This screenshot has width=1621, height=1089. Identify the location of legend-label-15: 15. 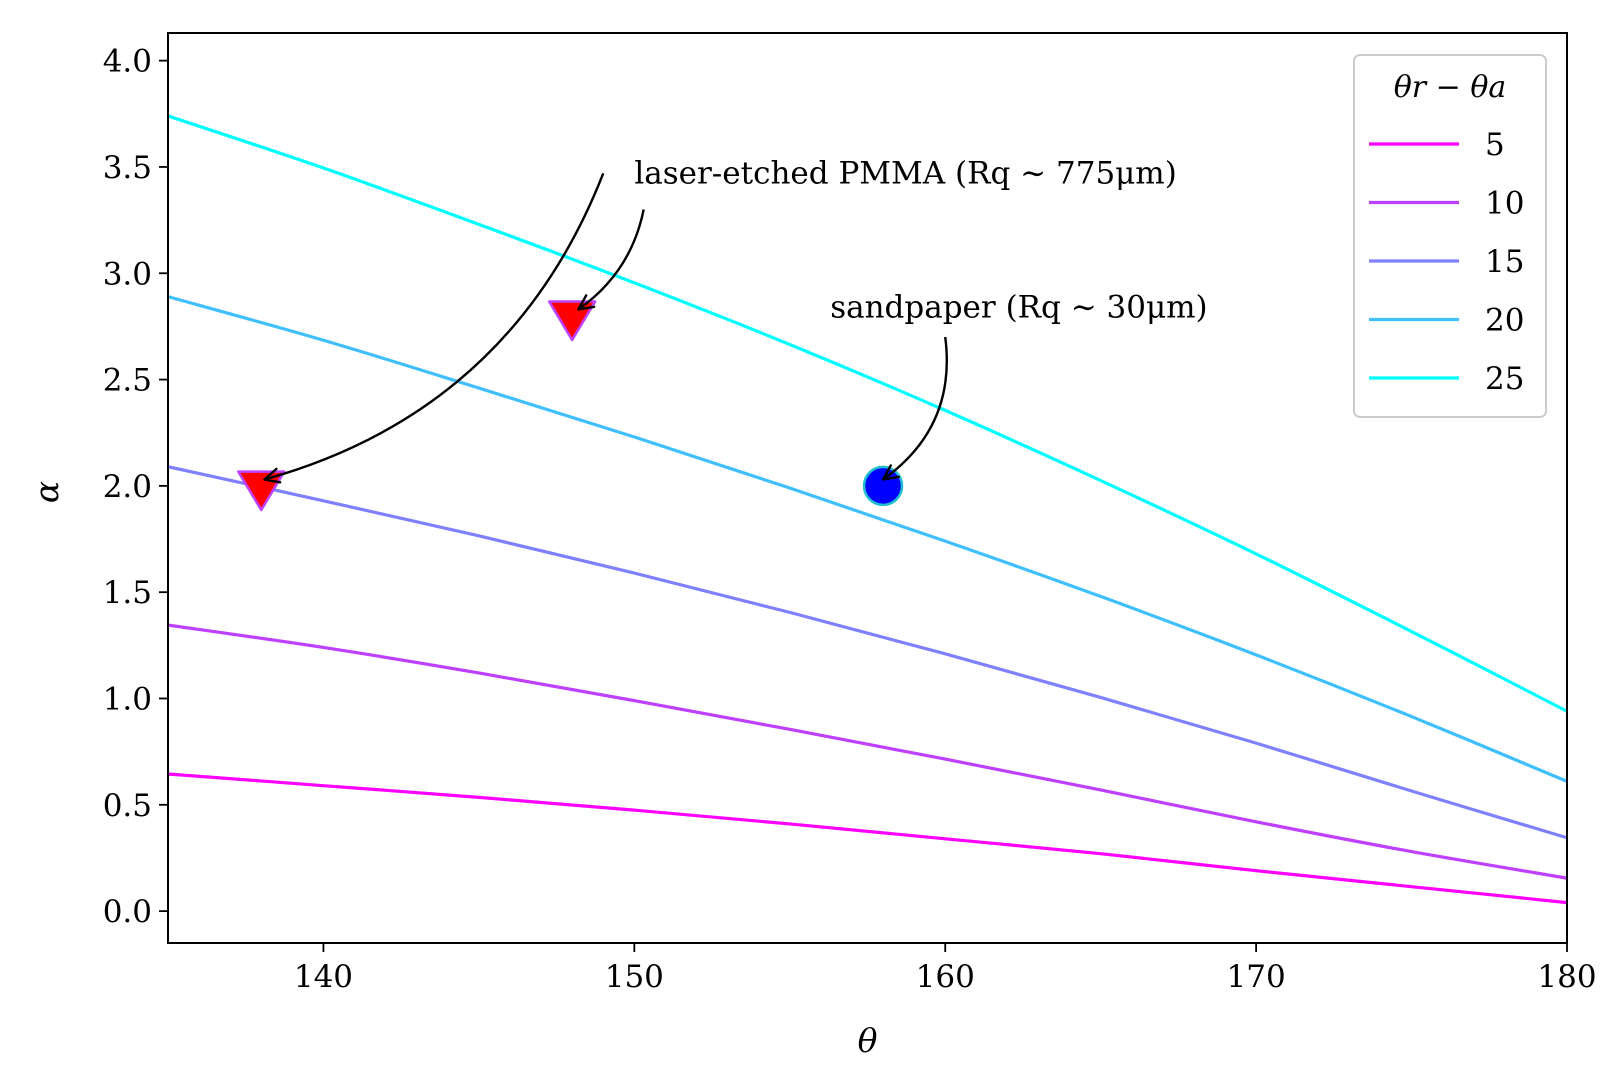
(1504, 262).